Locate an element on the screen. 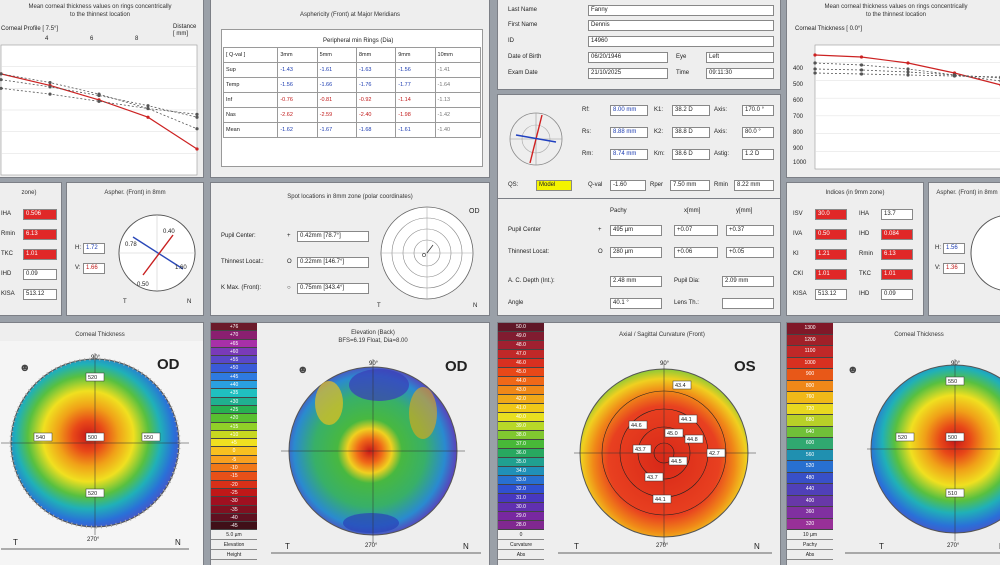  h-field: 1.56 is located at coordinates (954, 248).